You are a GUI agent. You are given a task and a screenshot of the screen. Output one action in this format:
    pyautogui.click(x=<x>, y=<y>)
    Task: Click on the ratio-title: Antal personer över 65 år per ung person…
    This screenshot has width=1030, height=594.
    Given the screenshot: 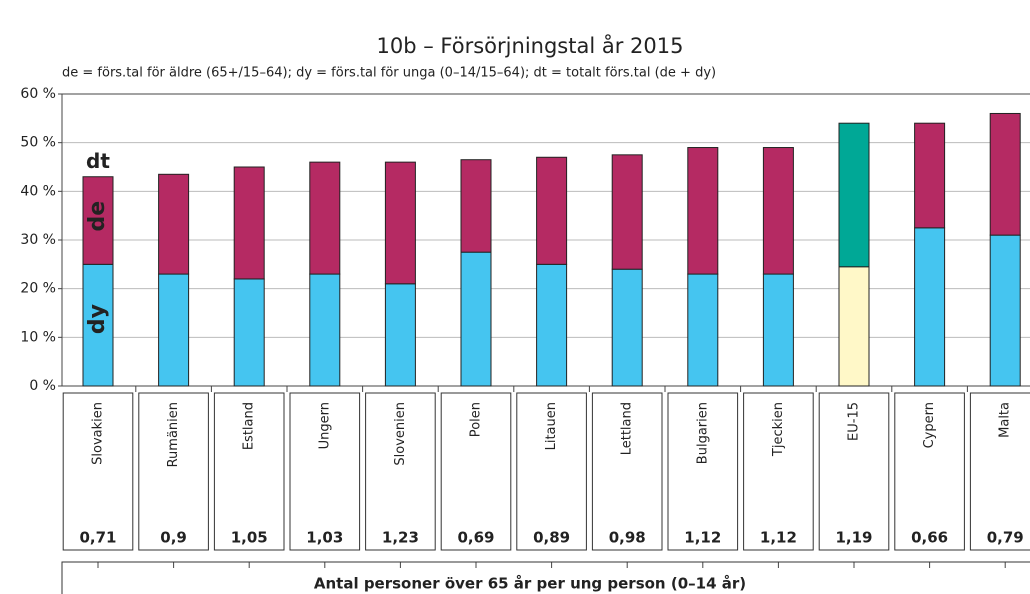 What is the action you would take?
    pyautogui.click(x=530, y=584)
    